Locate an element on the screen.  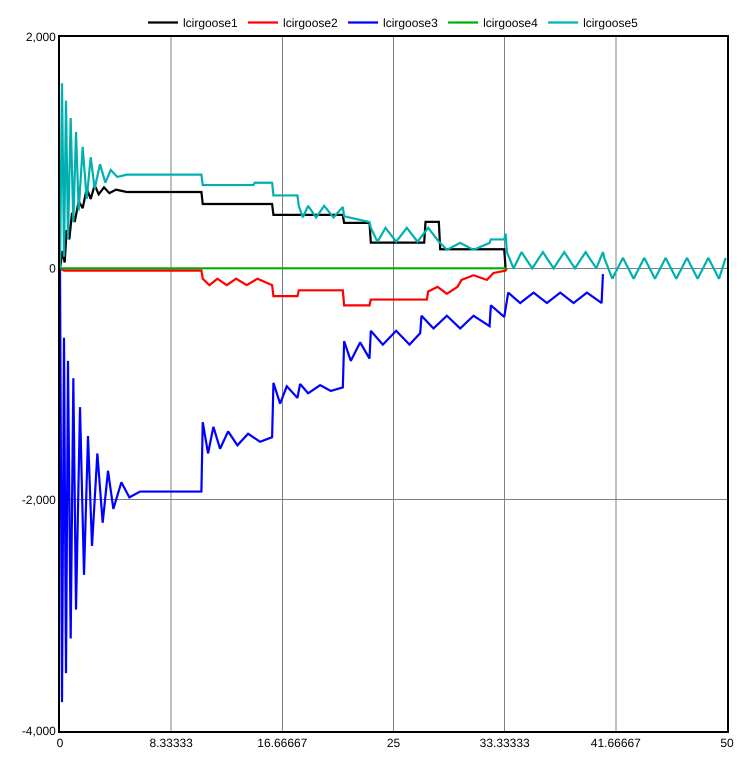
legend-label: lcirgoose2 is located at coordinates (310, 23).